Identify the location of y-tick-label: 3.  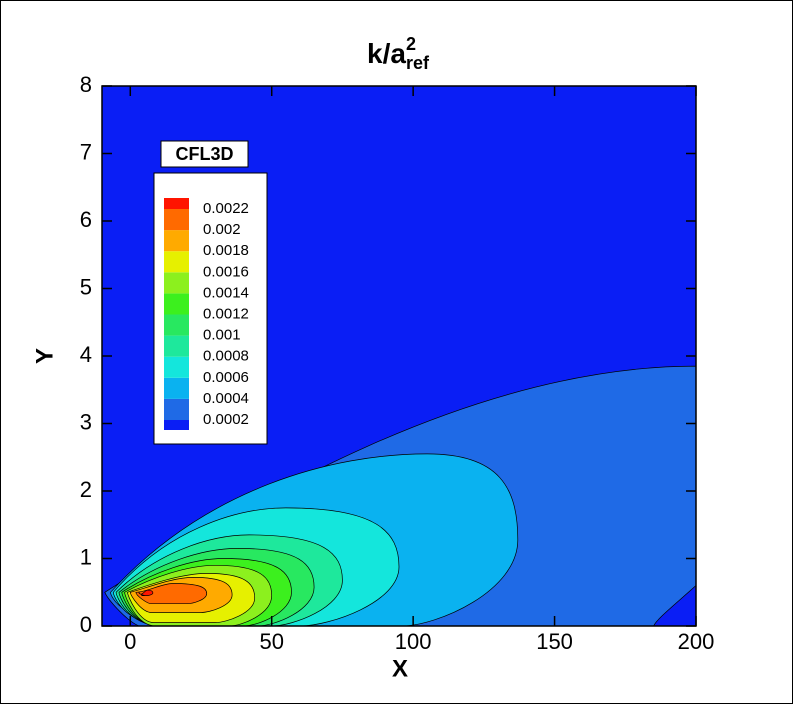
(86, 421).